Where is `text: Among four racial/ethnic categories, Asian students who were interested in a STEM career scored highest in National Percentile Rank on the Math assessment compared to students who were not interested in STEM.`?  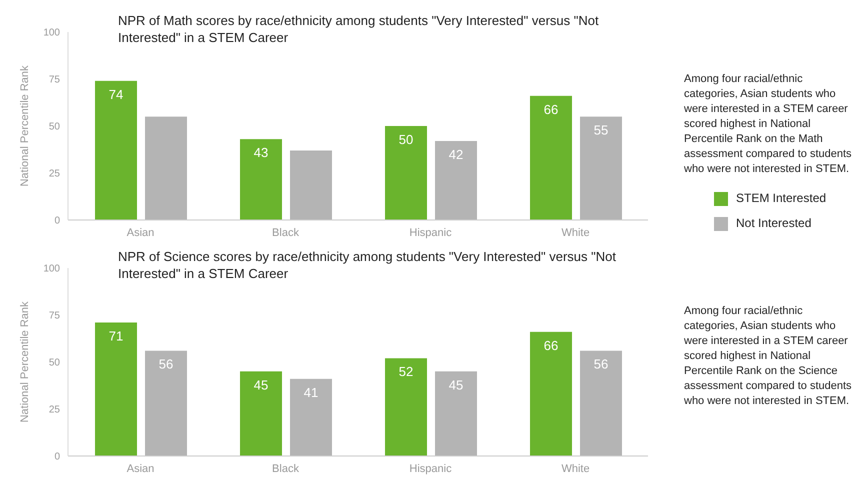 text: Among four racial/ethnic categories, Asian students who were interested in a STEM career scored highest in National Percentile Rank on the Math assessment compared to students who were not interested in STEM. is located at coordinates (768, 124).